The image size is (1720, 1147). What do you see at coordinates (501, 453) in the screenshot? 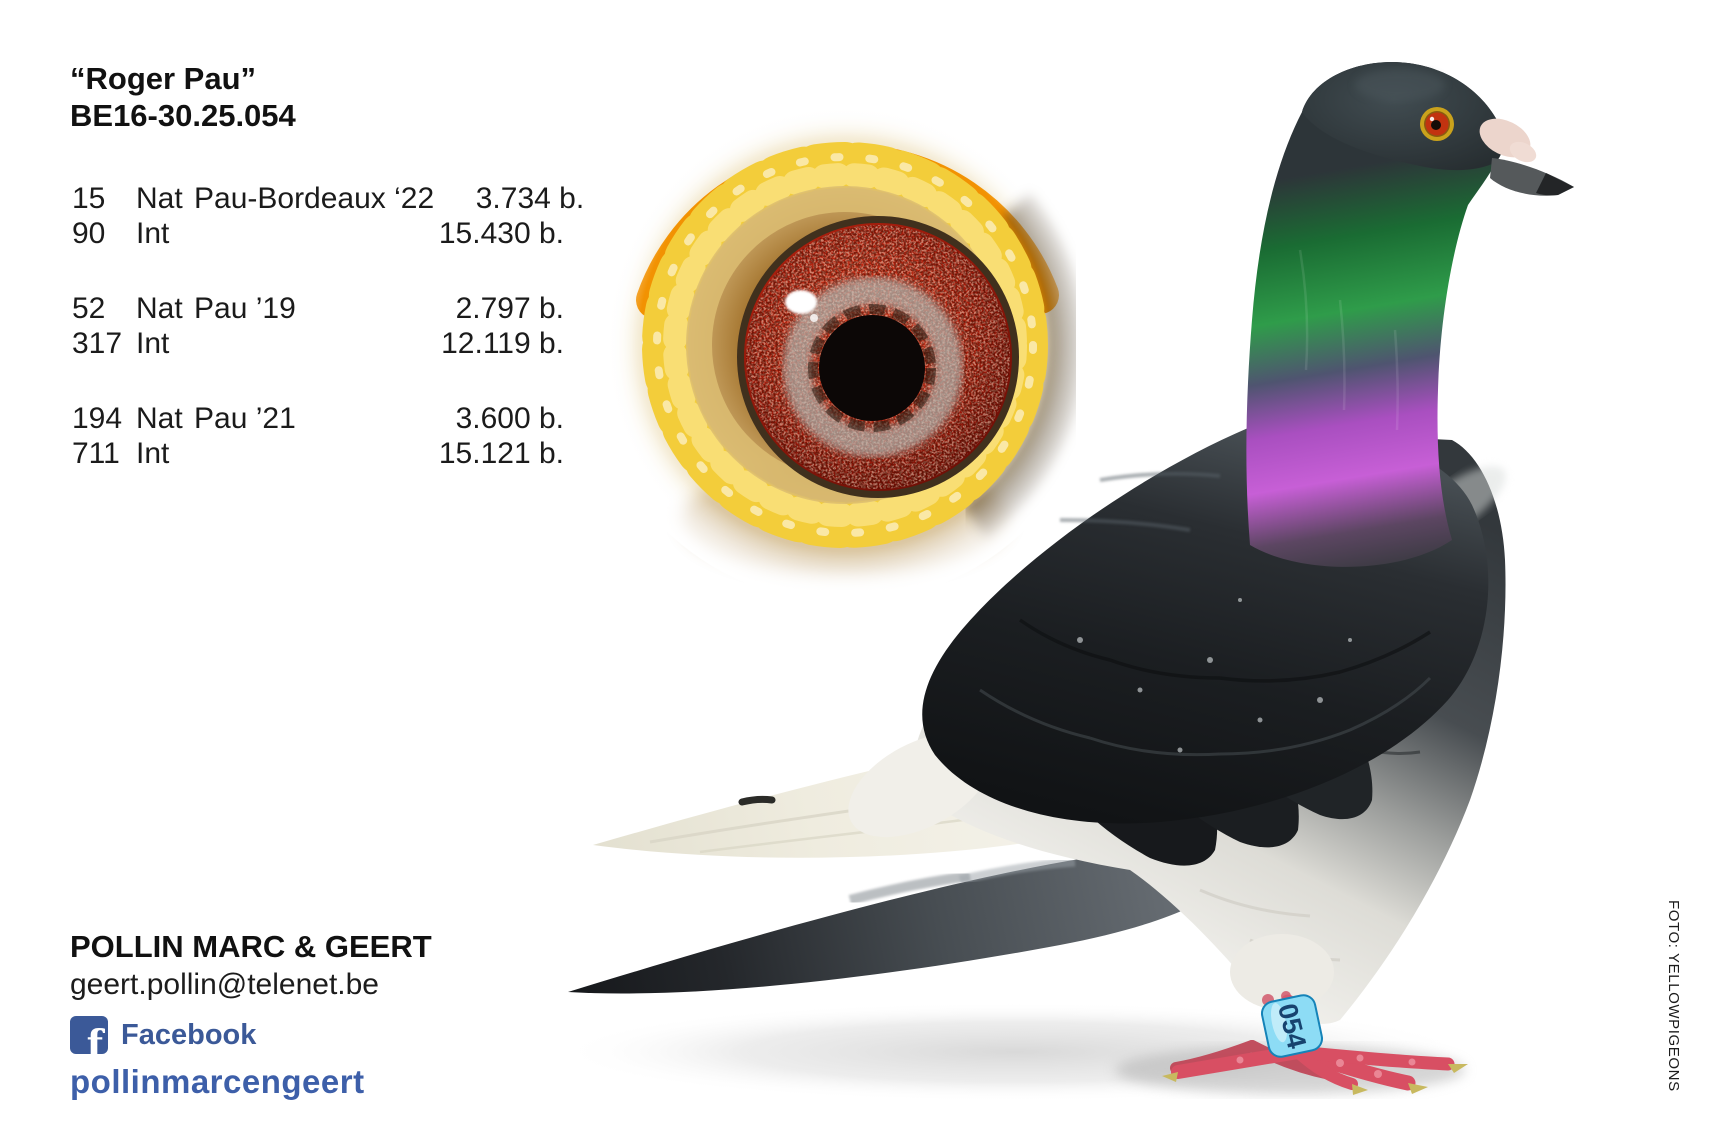
I see `result-birds: 15.121 b.` at bounding box center [501, 453].